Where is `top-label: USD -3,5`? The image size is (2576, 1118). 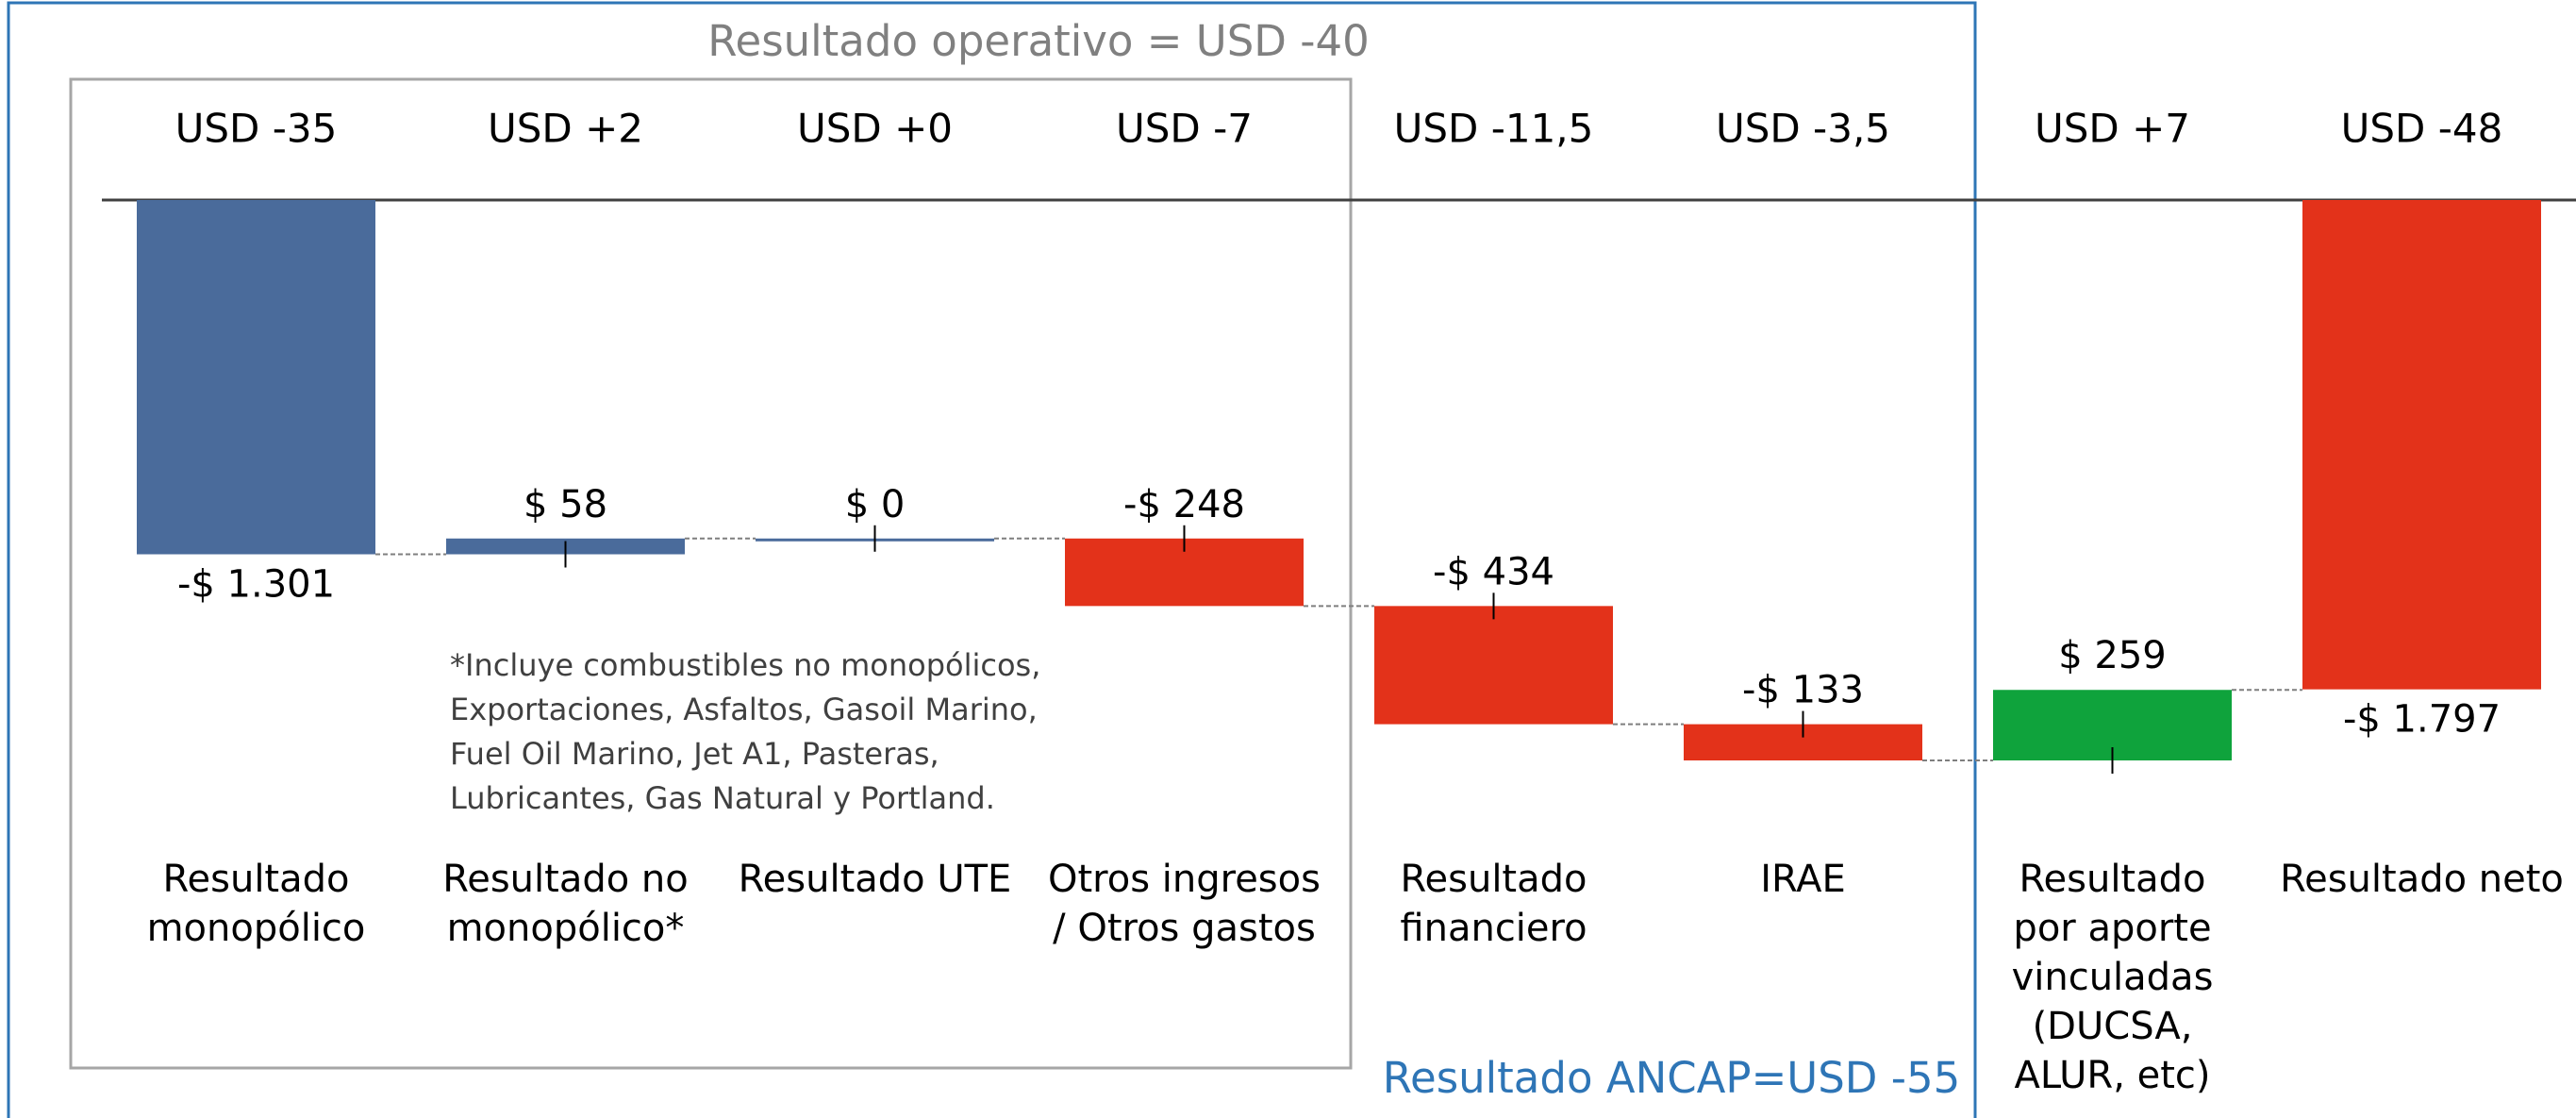 top-label: USD -3,5 is located at coordinates (1803, 129).